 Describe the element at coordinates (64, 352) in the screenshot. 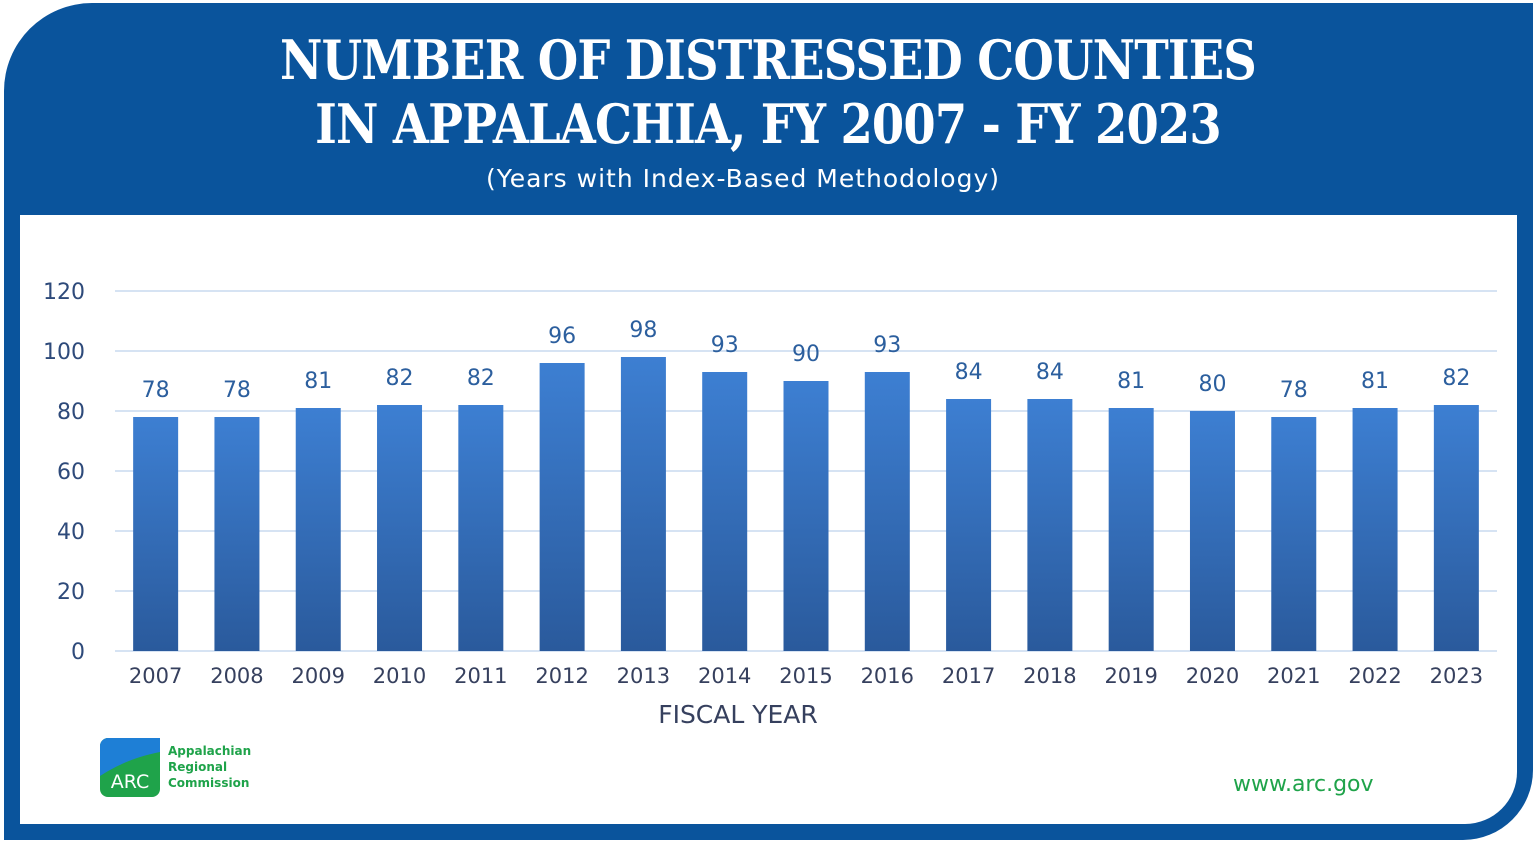

I see `y-tick-label: 100` at that location.